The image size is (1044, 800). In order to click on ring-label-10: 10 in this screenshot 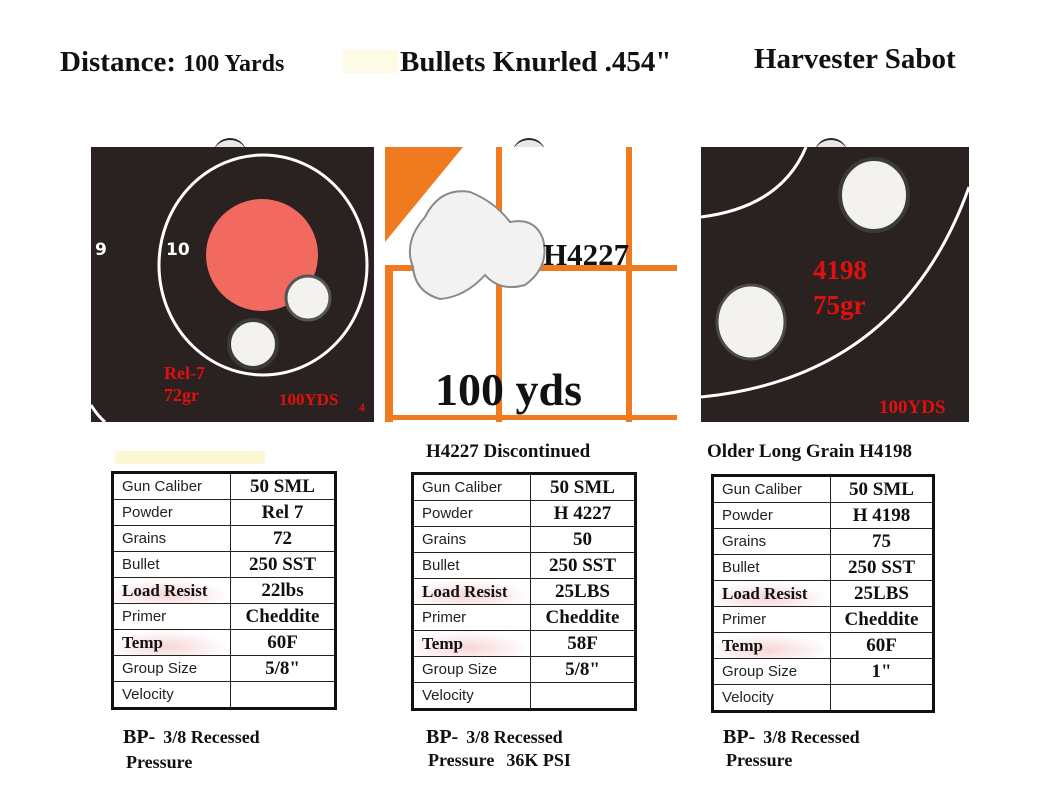, I will do `click(178, 250)`.